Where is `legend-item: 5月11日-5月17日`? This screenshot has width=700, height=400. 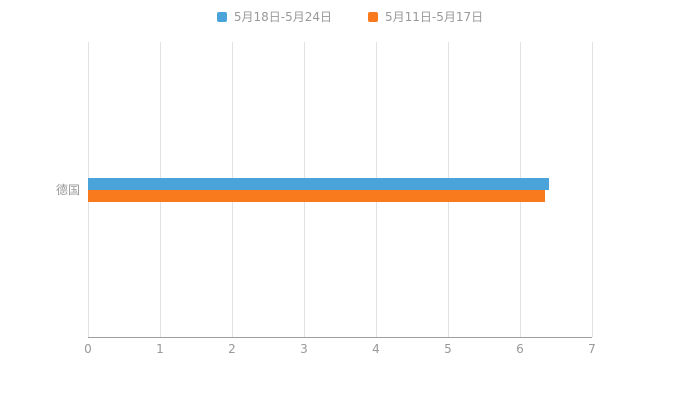
legend-item: 5月11日-5月17日 is located at coordinates (425, 16).